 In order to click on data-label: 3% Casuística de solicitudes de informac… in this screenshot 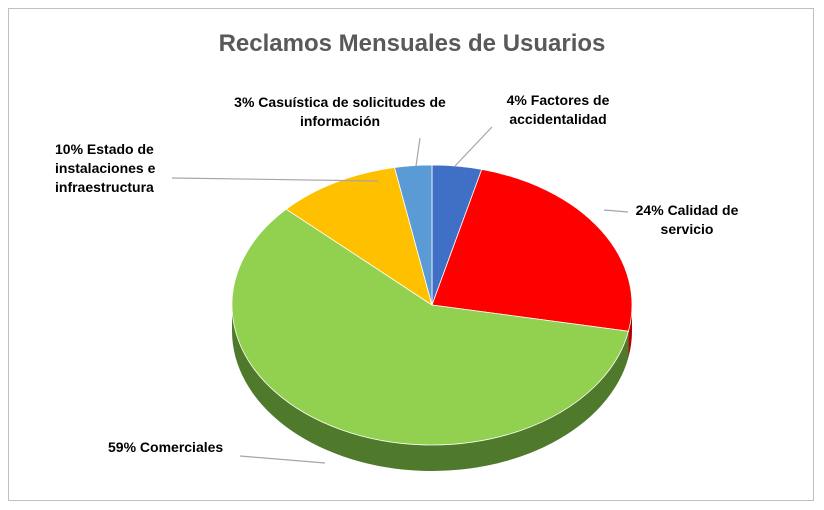, I will do `click(340, 112)`.